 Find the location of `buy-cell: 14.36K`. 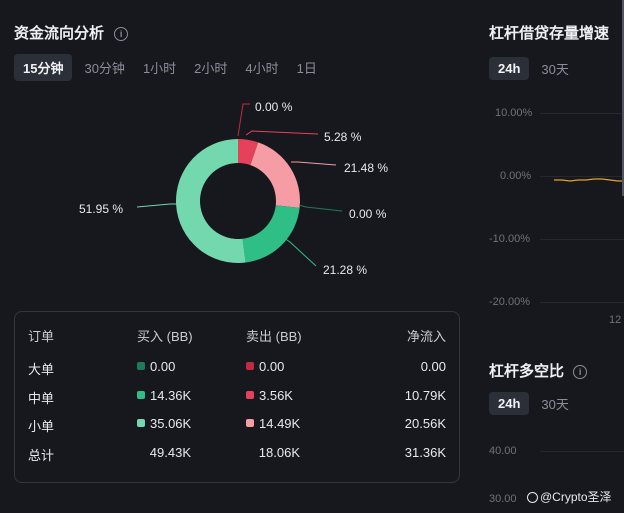

buy-cell: 14.36K is located at coordinates (164, 395).